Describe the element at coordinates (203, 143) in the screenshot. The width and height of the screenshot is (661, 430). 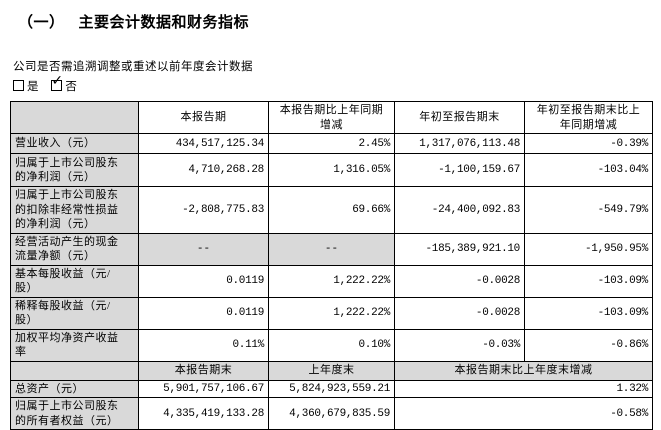
I see `cell-current-period: 434,517,125.34` at that location.